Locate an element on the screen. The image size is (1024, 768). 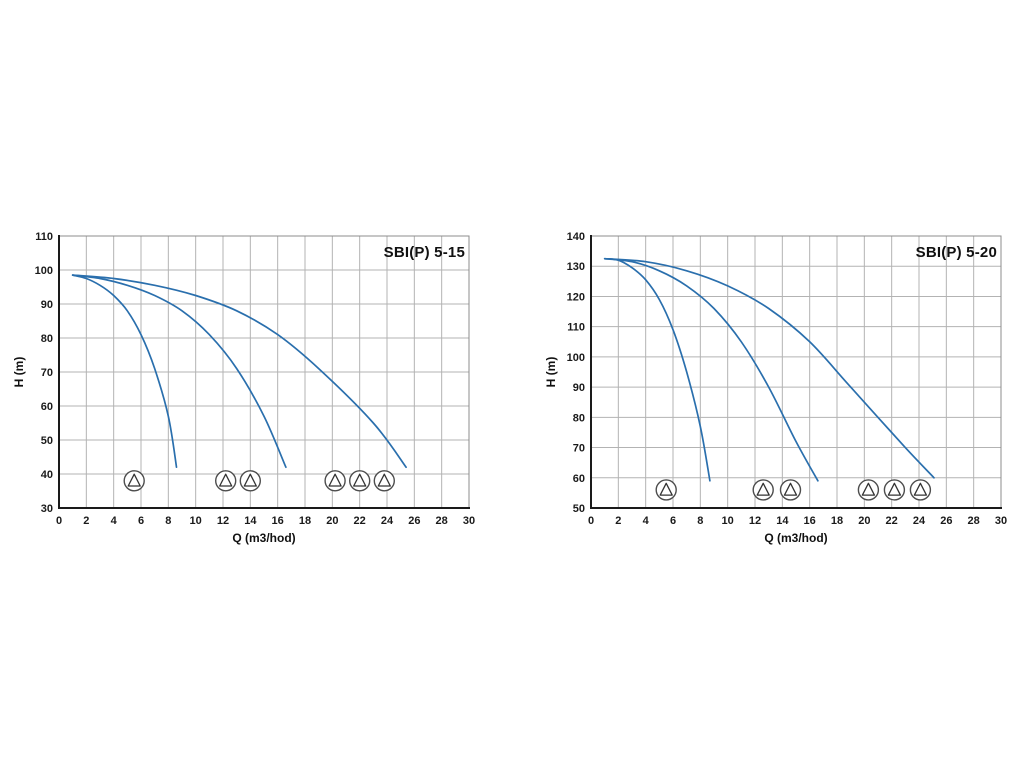
svg-text: 140 is located at coordinates (576, 237).